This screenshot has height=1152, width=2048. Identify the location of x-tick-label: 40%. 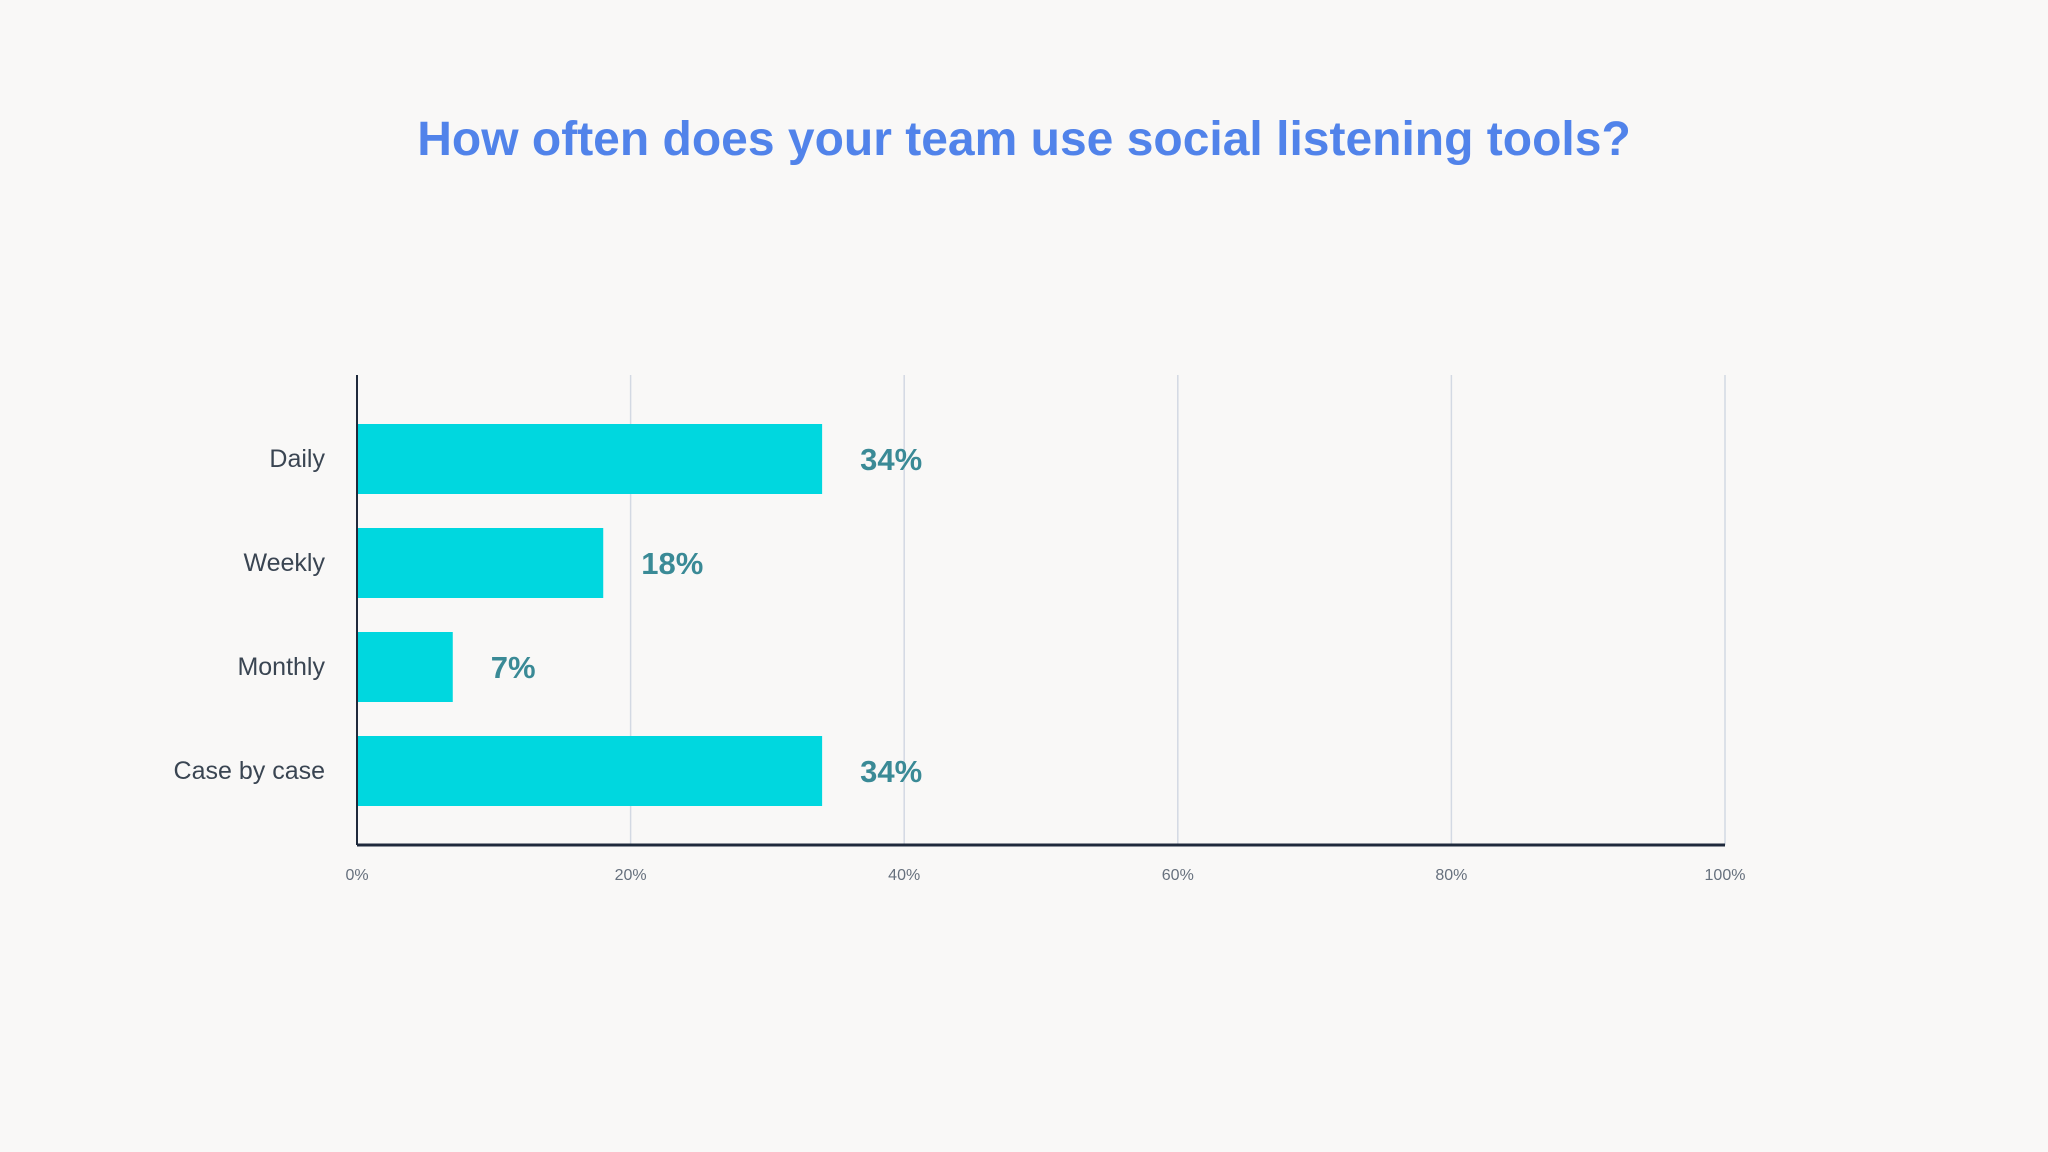
(904, 875).